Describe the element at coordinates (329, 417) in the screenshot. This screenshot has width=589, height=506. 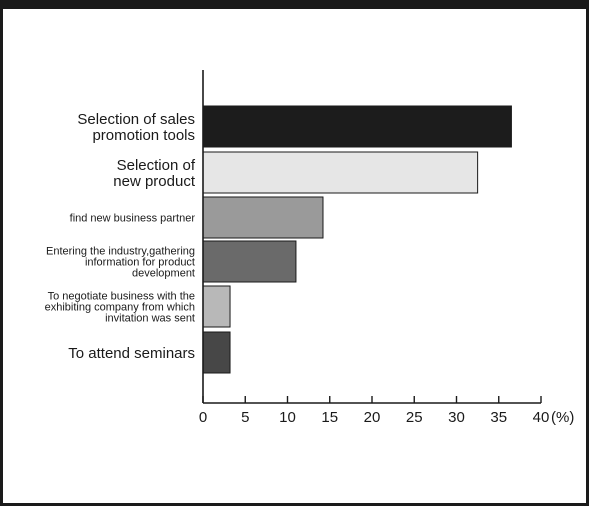
I see `x-tick-label-15: 15` at that location.